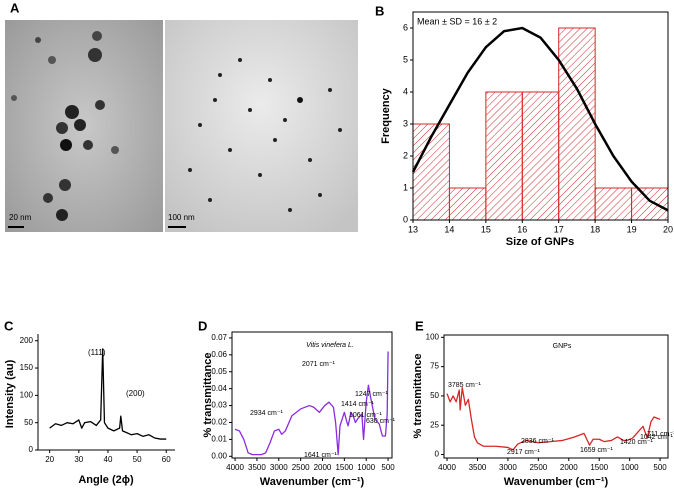 The image size is (674, 495). I want to click on density-curve, so click(540, 119).